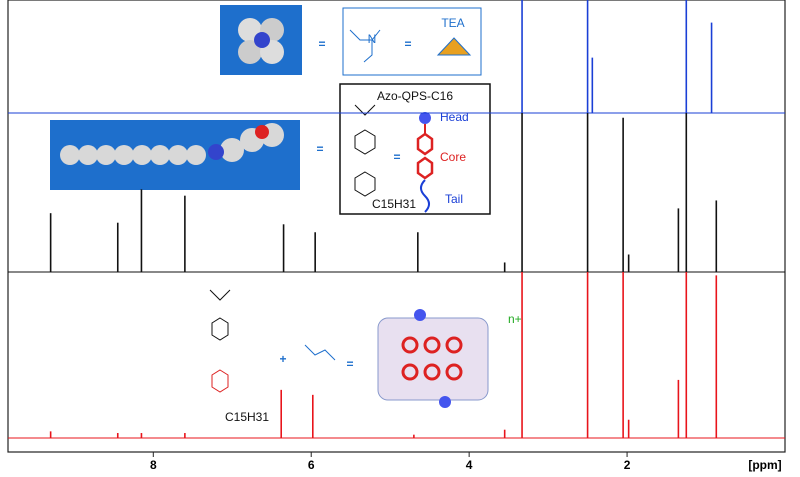 Image resolution: width=800 pixels, height=477 pixels. I want to click on annotation: Azo-QPS-C16, so click(415, 96).